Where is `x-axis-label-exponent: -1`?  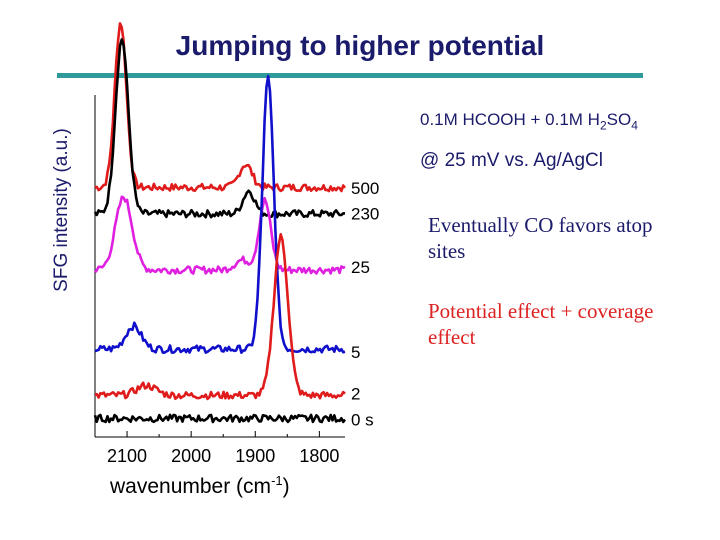 x-axis-label-exponent: -1 is located at coordinates (277, 480).